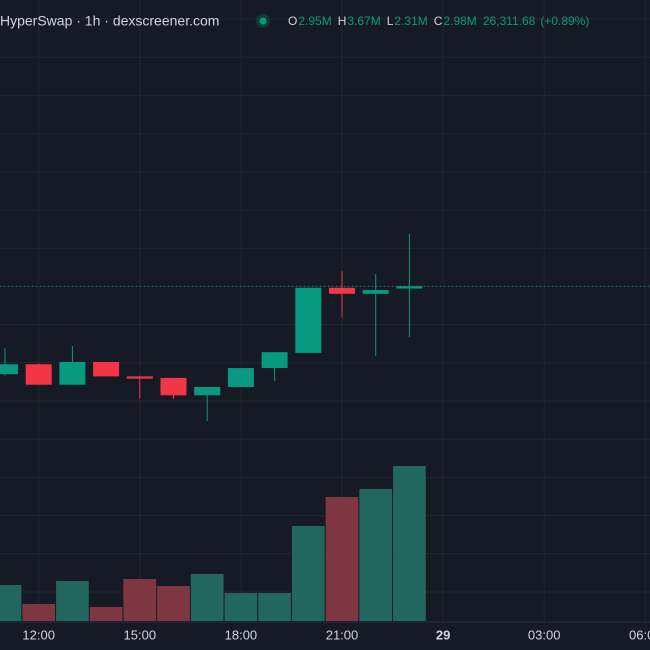  I want to click on x-tick-label: 03:00, so click(544, 634).